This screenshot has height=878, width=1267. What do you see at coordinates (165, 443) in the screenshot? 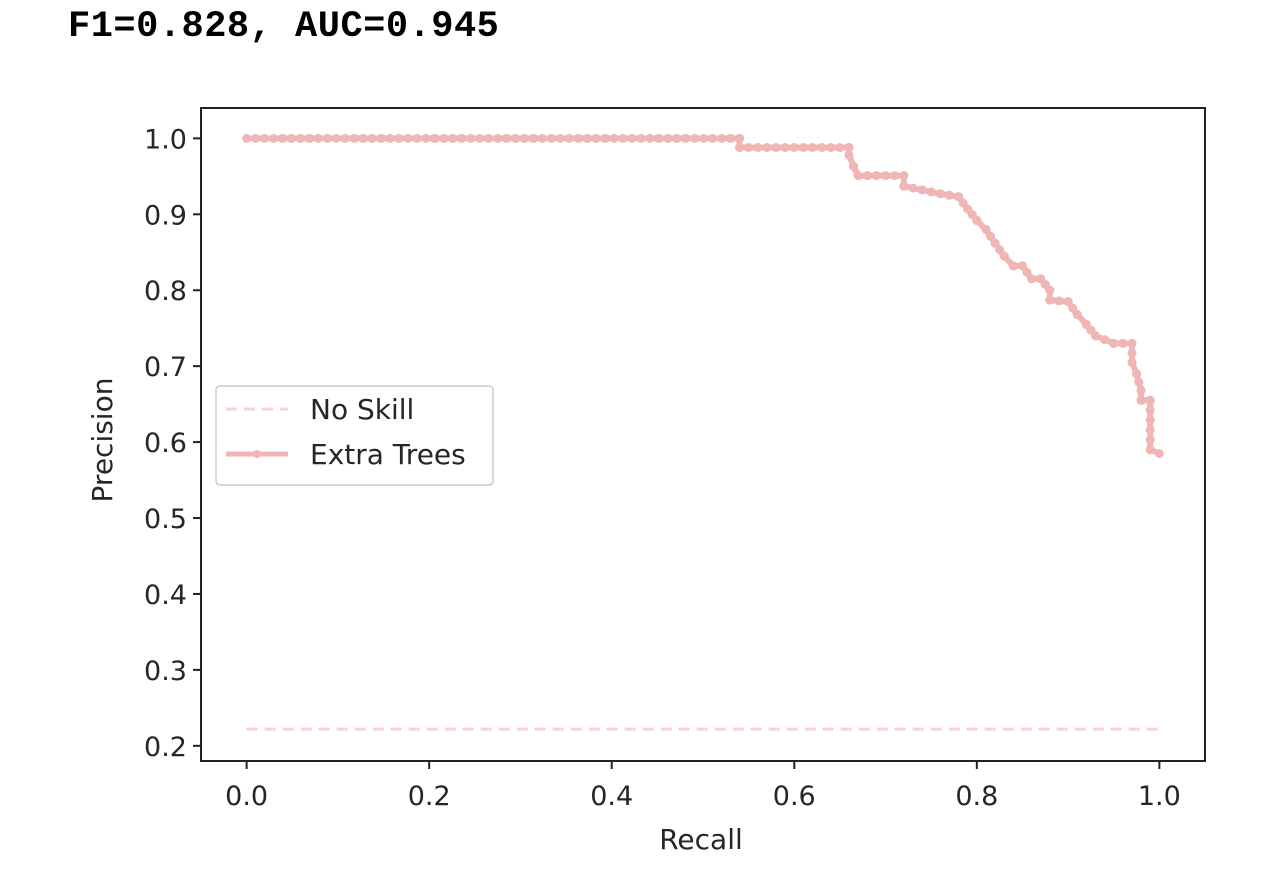
I see `y-tick-label: 0.6` at bounding box center [165, 443].